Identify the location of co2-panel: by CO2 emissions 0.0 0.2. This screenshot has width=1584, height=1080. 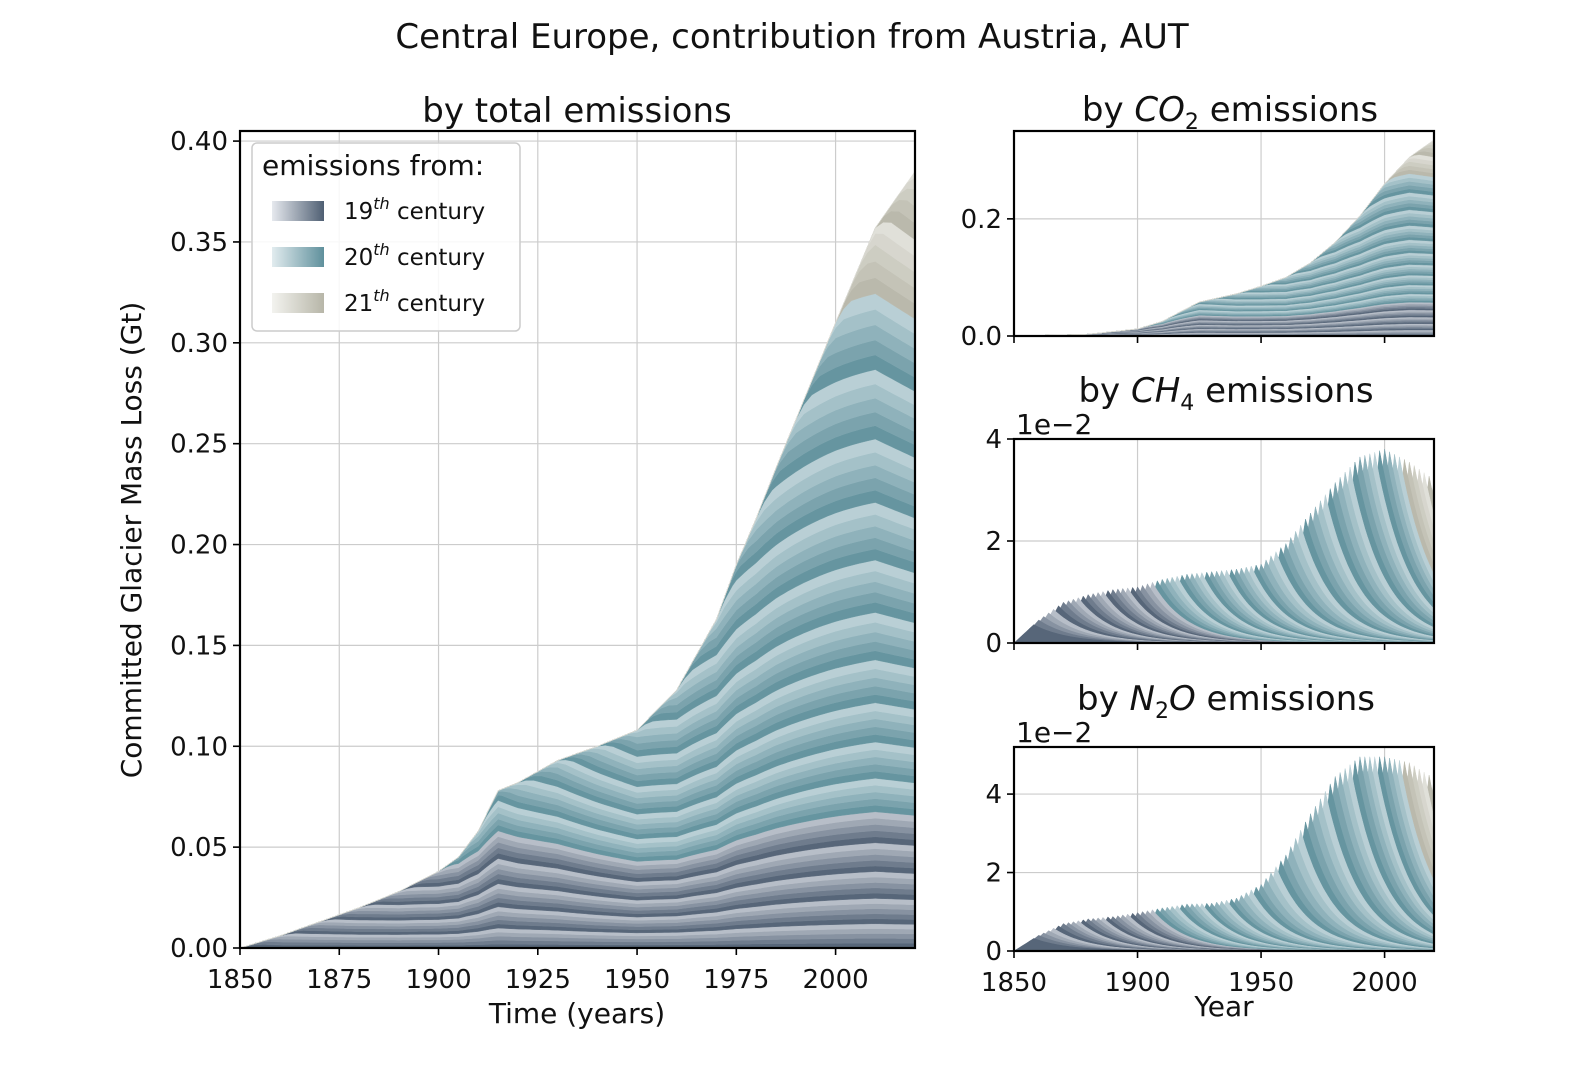
(1198, 221).